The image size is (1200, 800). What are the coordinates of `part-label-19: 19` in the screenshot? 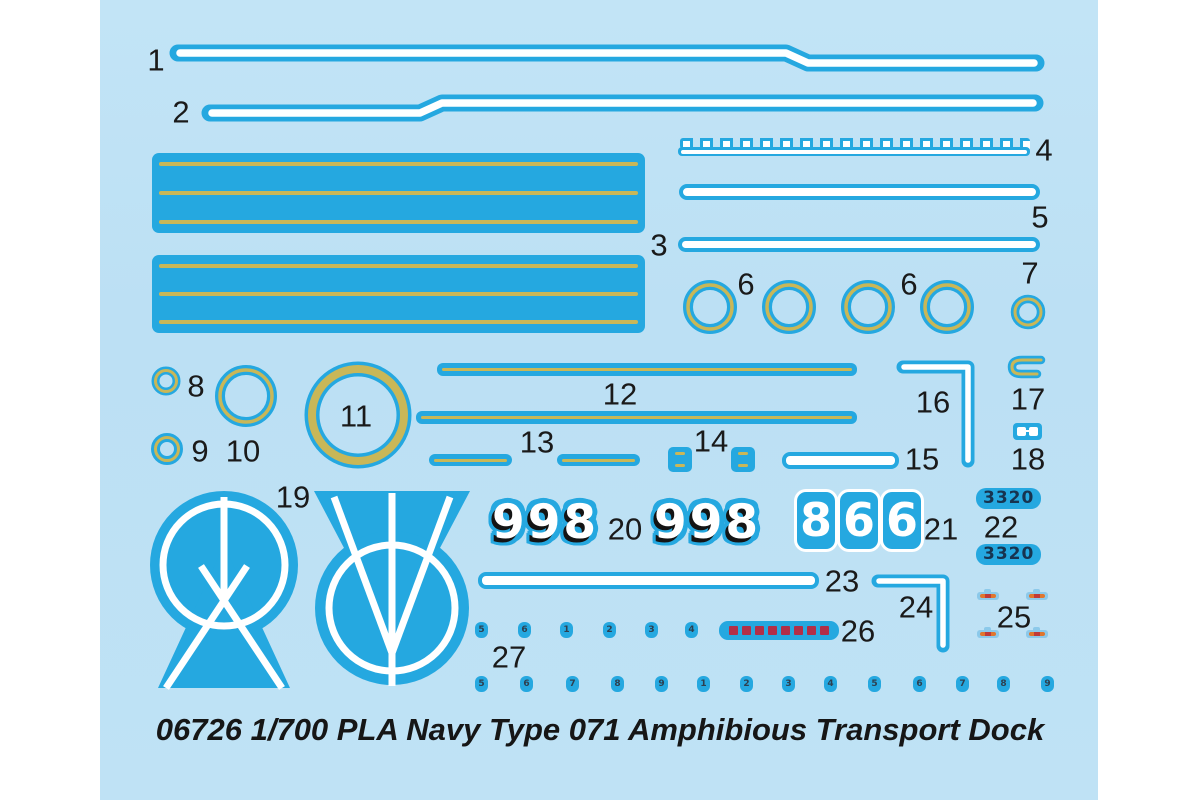 It's located at (293, 497).